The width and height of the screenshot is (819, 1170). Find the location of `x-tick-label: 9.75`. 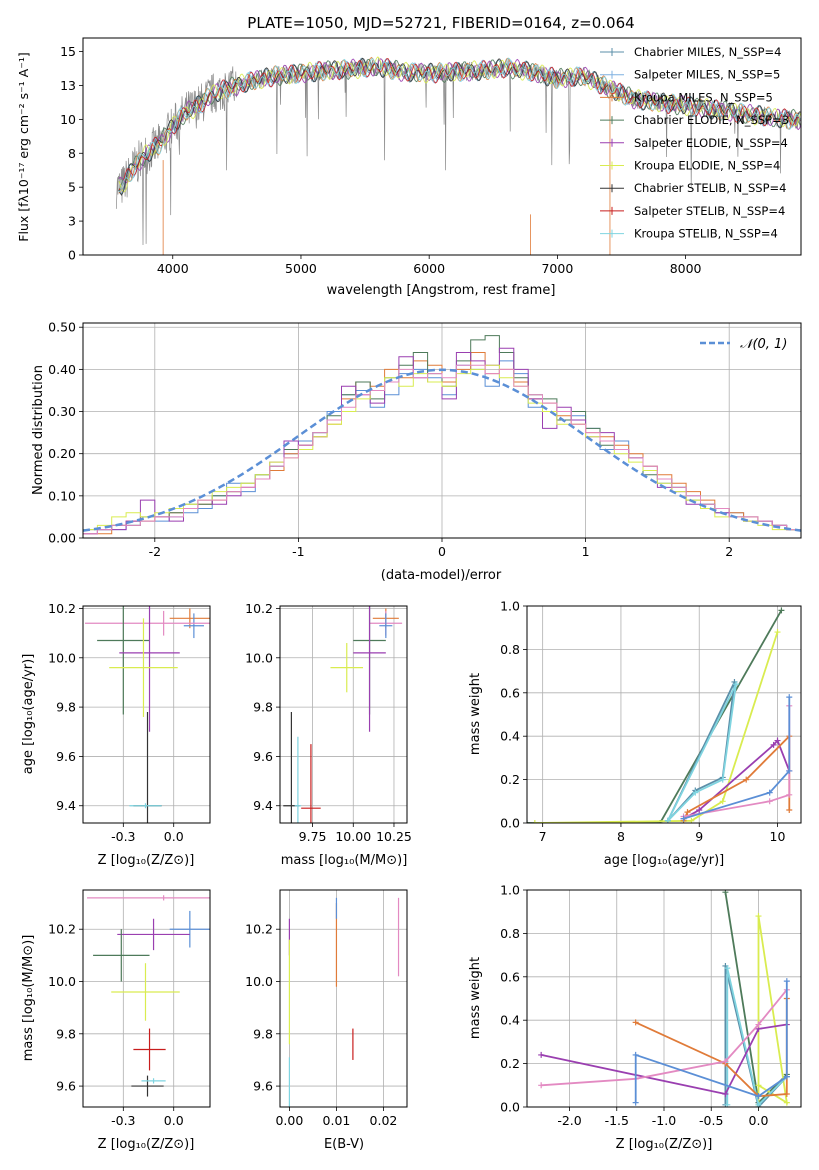

x-tick-label: 9.75 is located at coordinates (313, 836).